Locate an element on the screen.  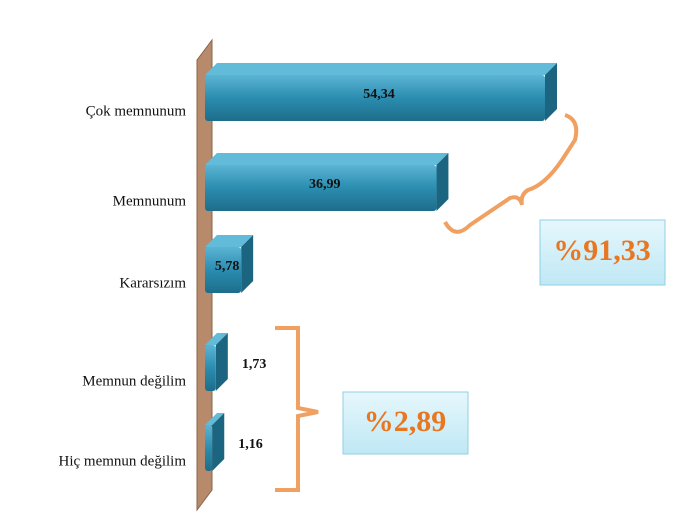
category-label: Hiç memnun değilim is located at coordinates (123, 461).